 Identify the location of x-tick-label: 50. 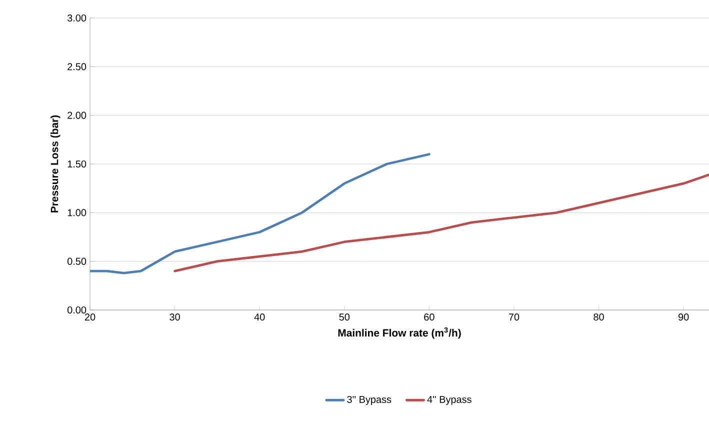
(344, 317).